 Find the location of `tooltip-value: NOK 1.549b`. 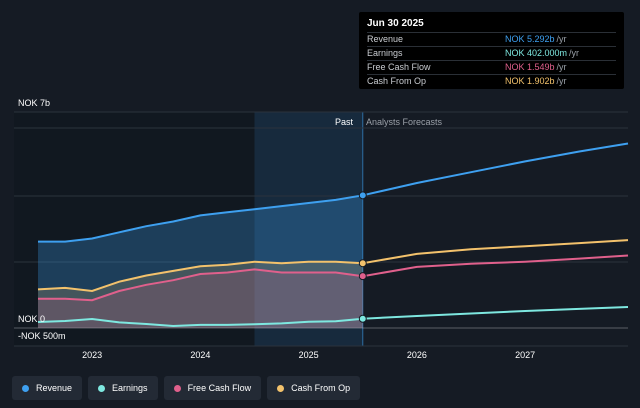

tooltip-value: NOK 1.549b is located at coordinates (530, 67).